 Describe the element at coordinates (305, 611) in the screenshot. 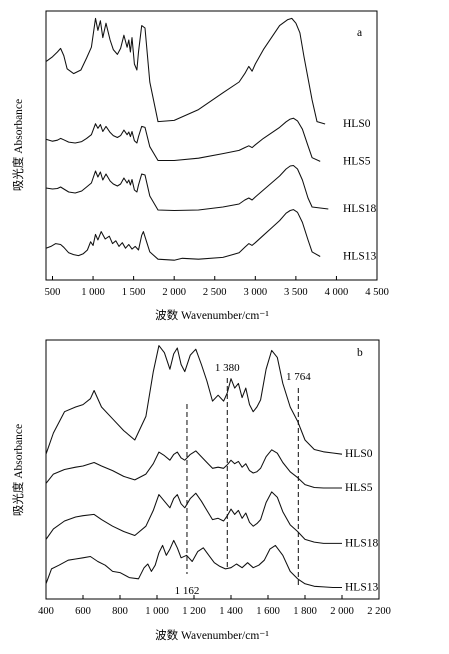

I see `x-tick-label: 1 800` at that location.